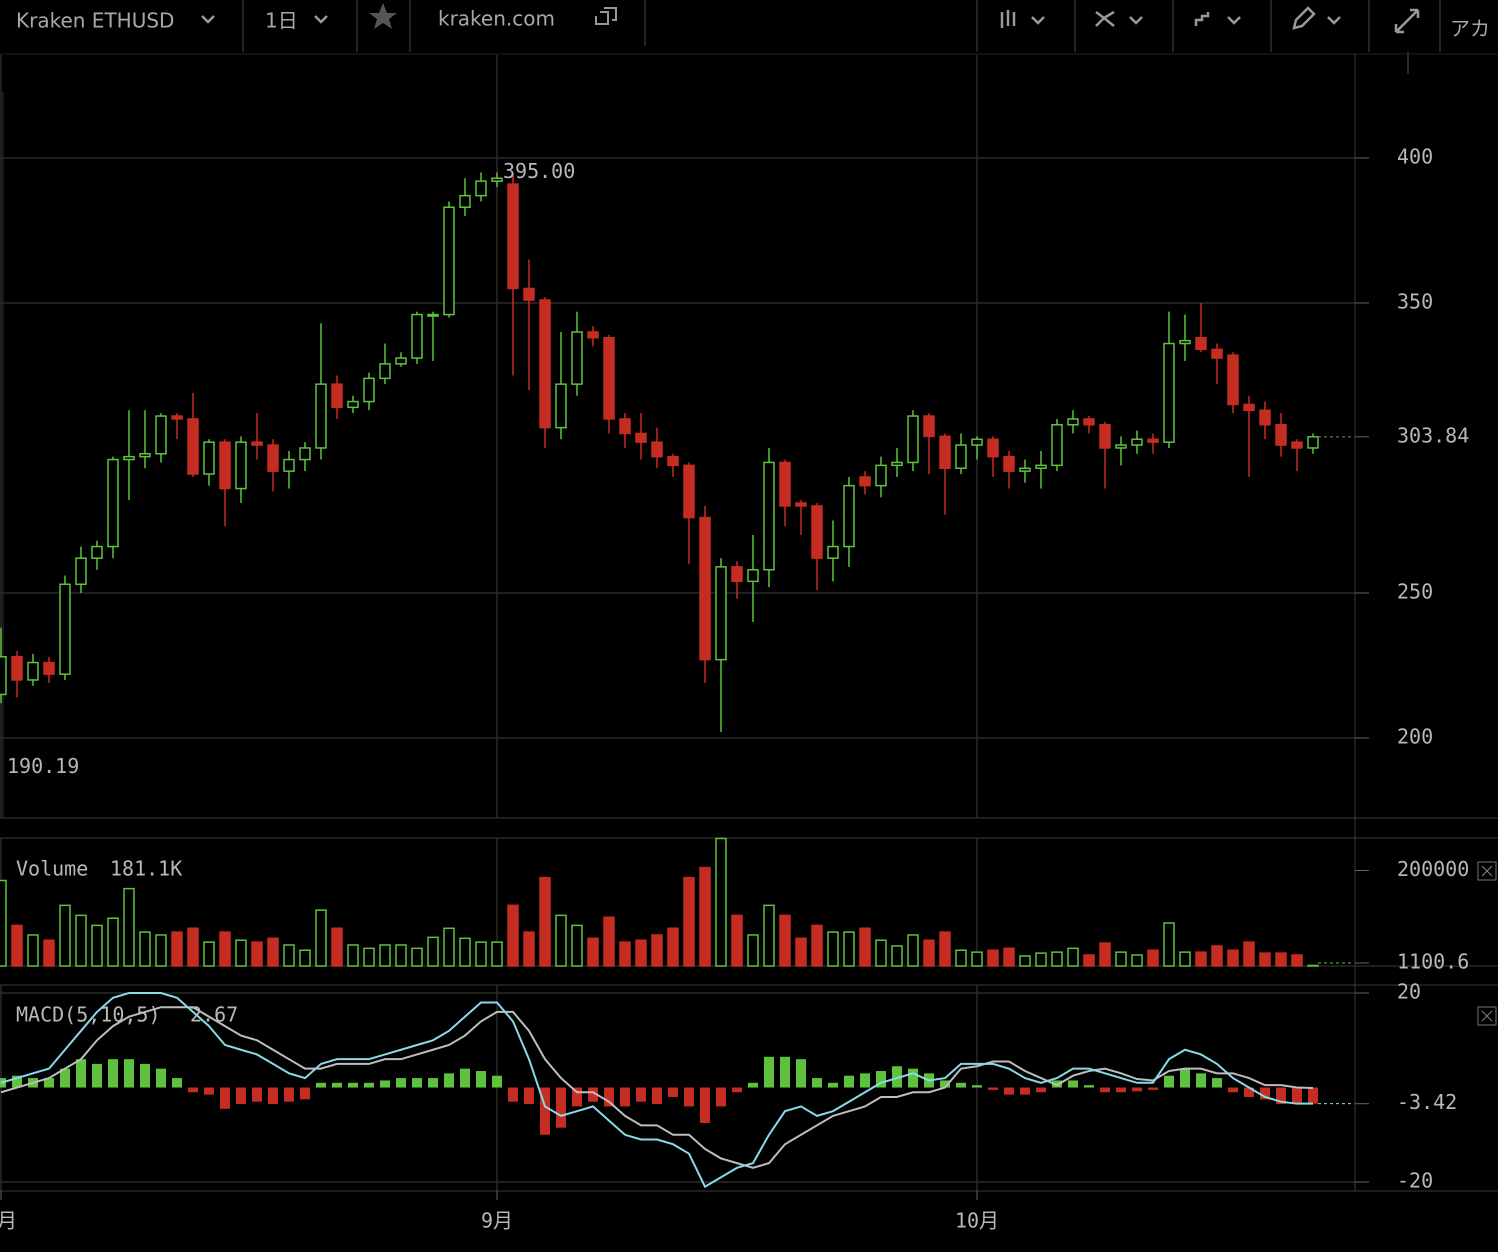 The width and height of the screenshot is (1498, 1252). Describe the element at coordinates (1202, 19) in the screenshot. I see `compare-icon` at that location.